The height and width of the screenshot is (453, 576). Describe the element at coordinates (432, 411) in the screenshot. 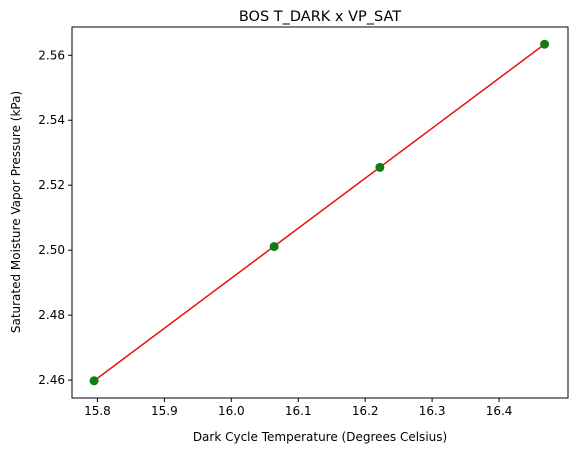

I see `x-tick-label: 16.3` at that location.